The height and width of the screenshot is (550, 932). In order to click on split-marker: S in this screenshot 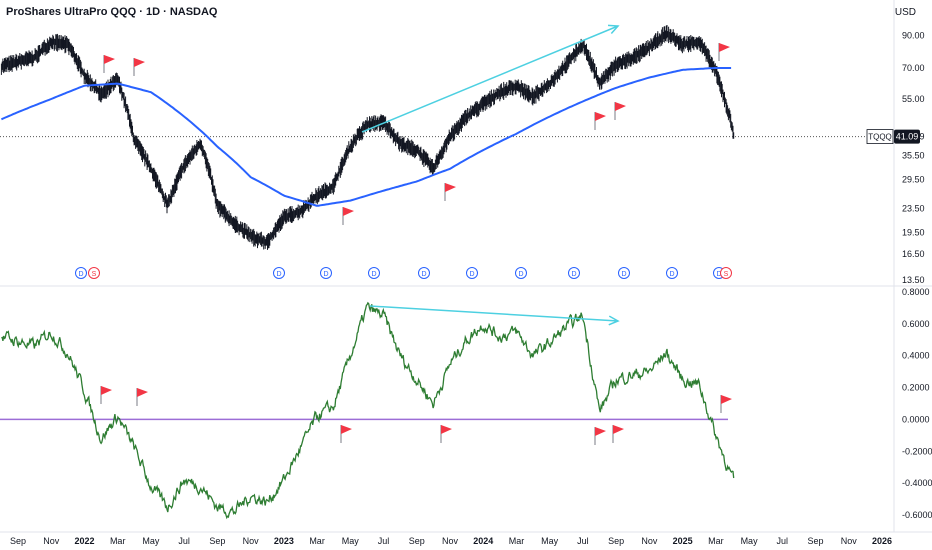, I will do `click(726, 273)`.